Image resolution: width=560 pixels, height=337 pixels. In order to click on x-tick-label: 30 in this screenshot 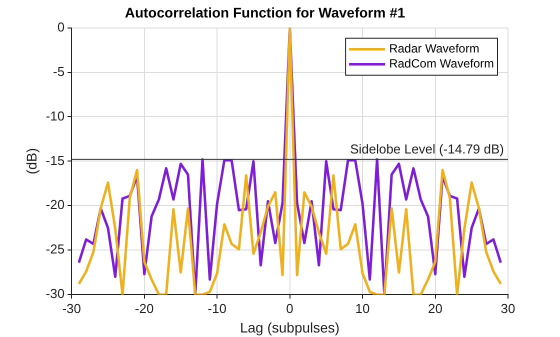, I will do `click(508, 308)`.